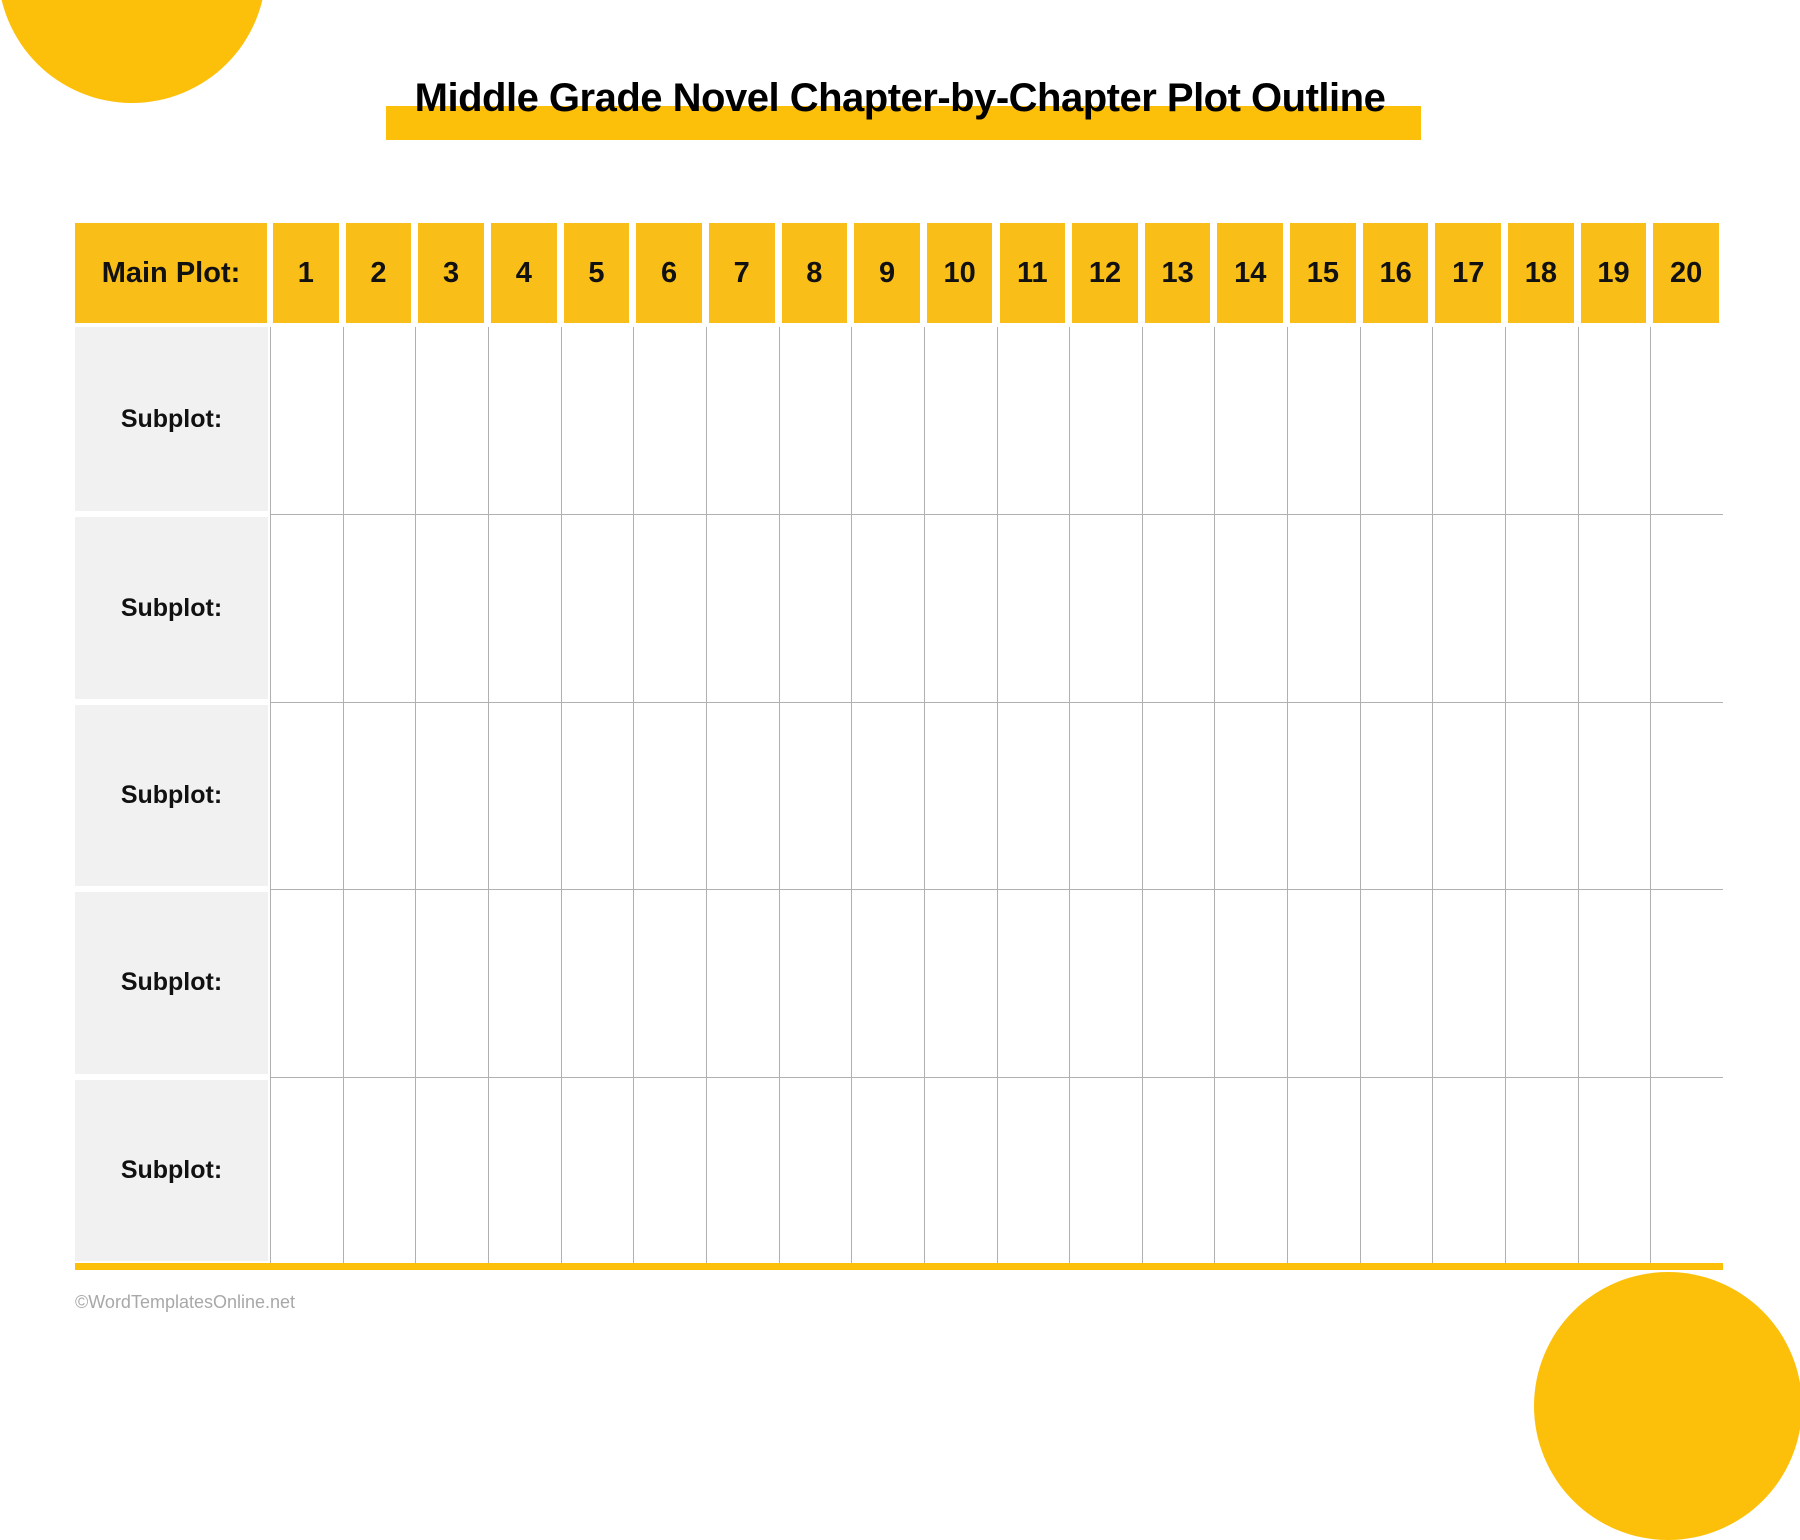  What do you see at coordinates (1541, 795) in the screenshot?
I see `subplot-3-chapter-18-cell` at bounding box center [1541, 795].